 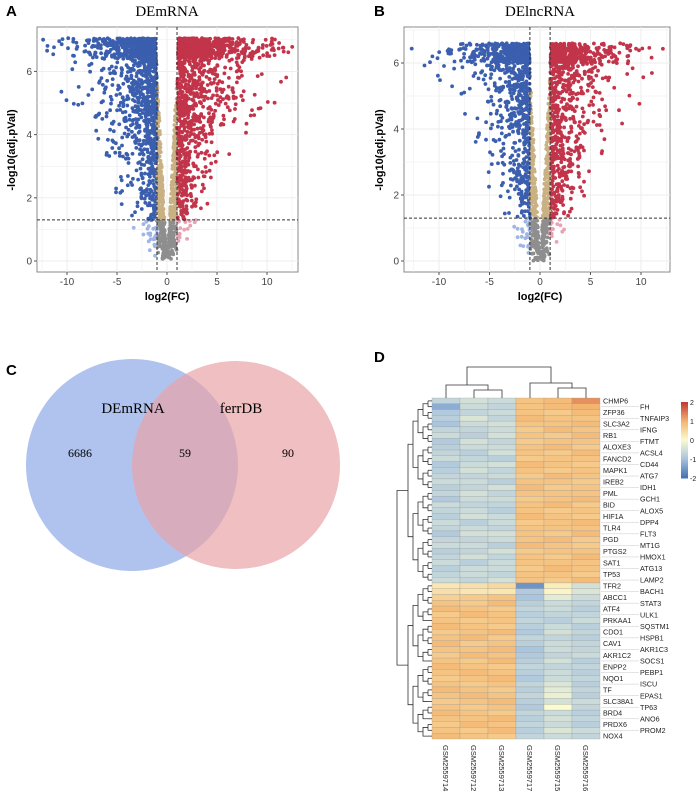 I want to click on panel-label-c: C, so click(x=11, y=370).